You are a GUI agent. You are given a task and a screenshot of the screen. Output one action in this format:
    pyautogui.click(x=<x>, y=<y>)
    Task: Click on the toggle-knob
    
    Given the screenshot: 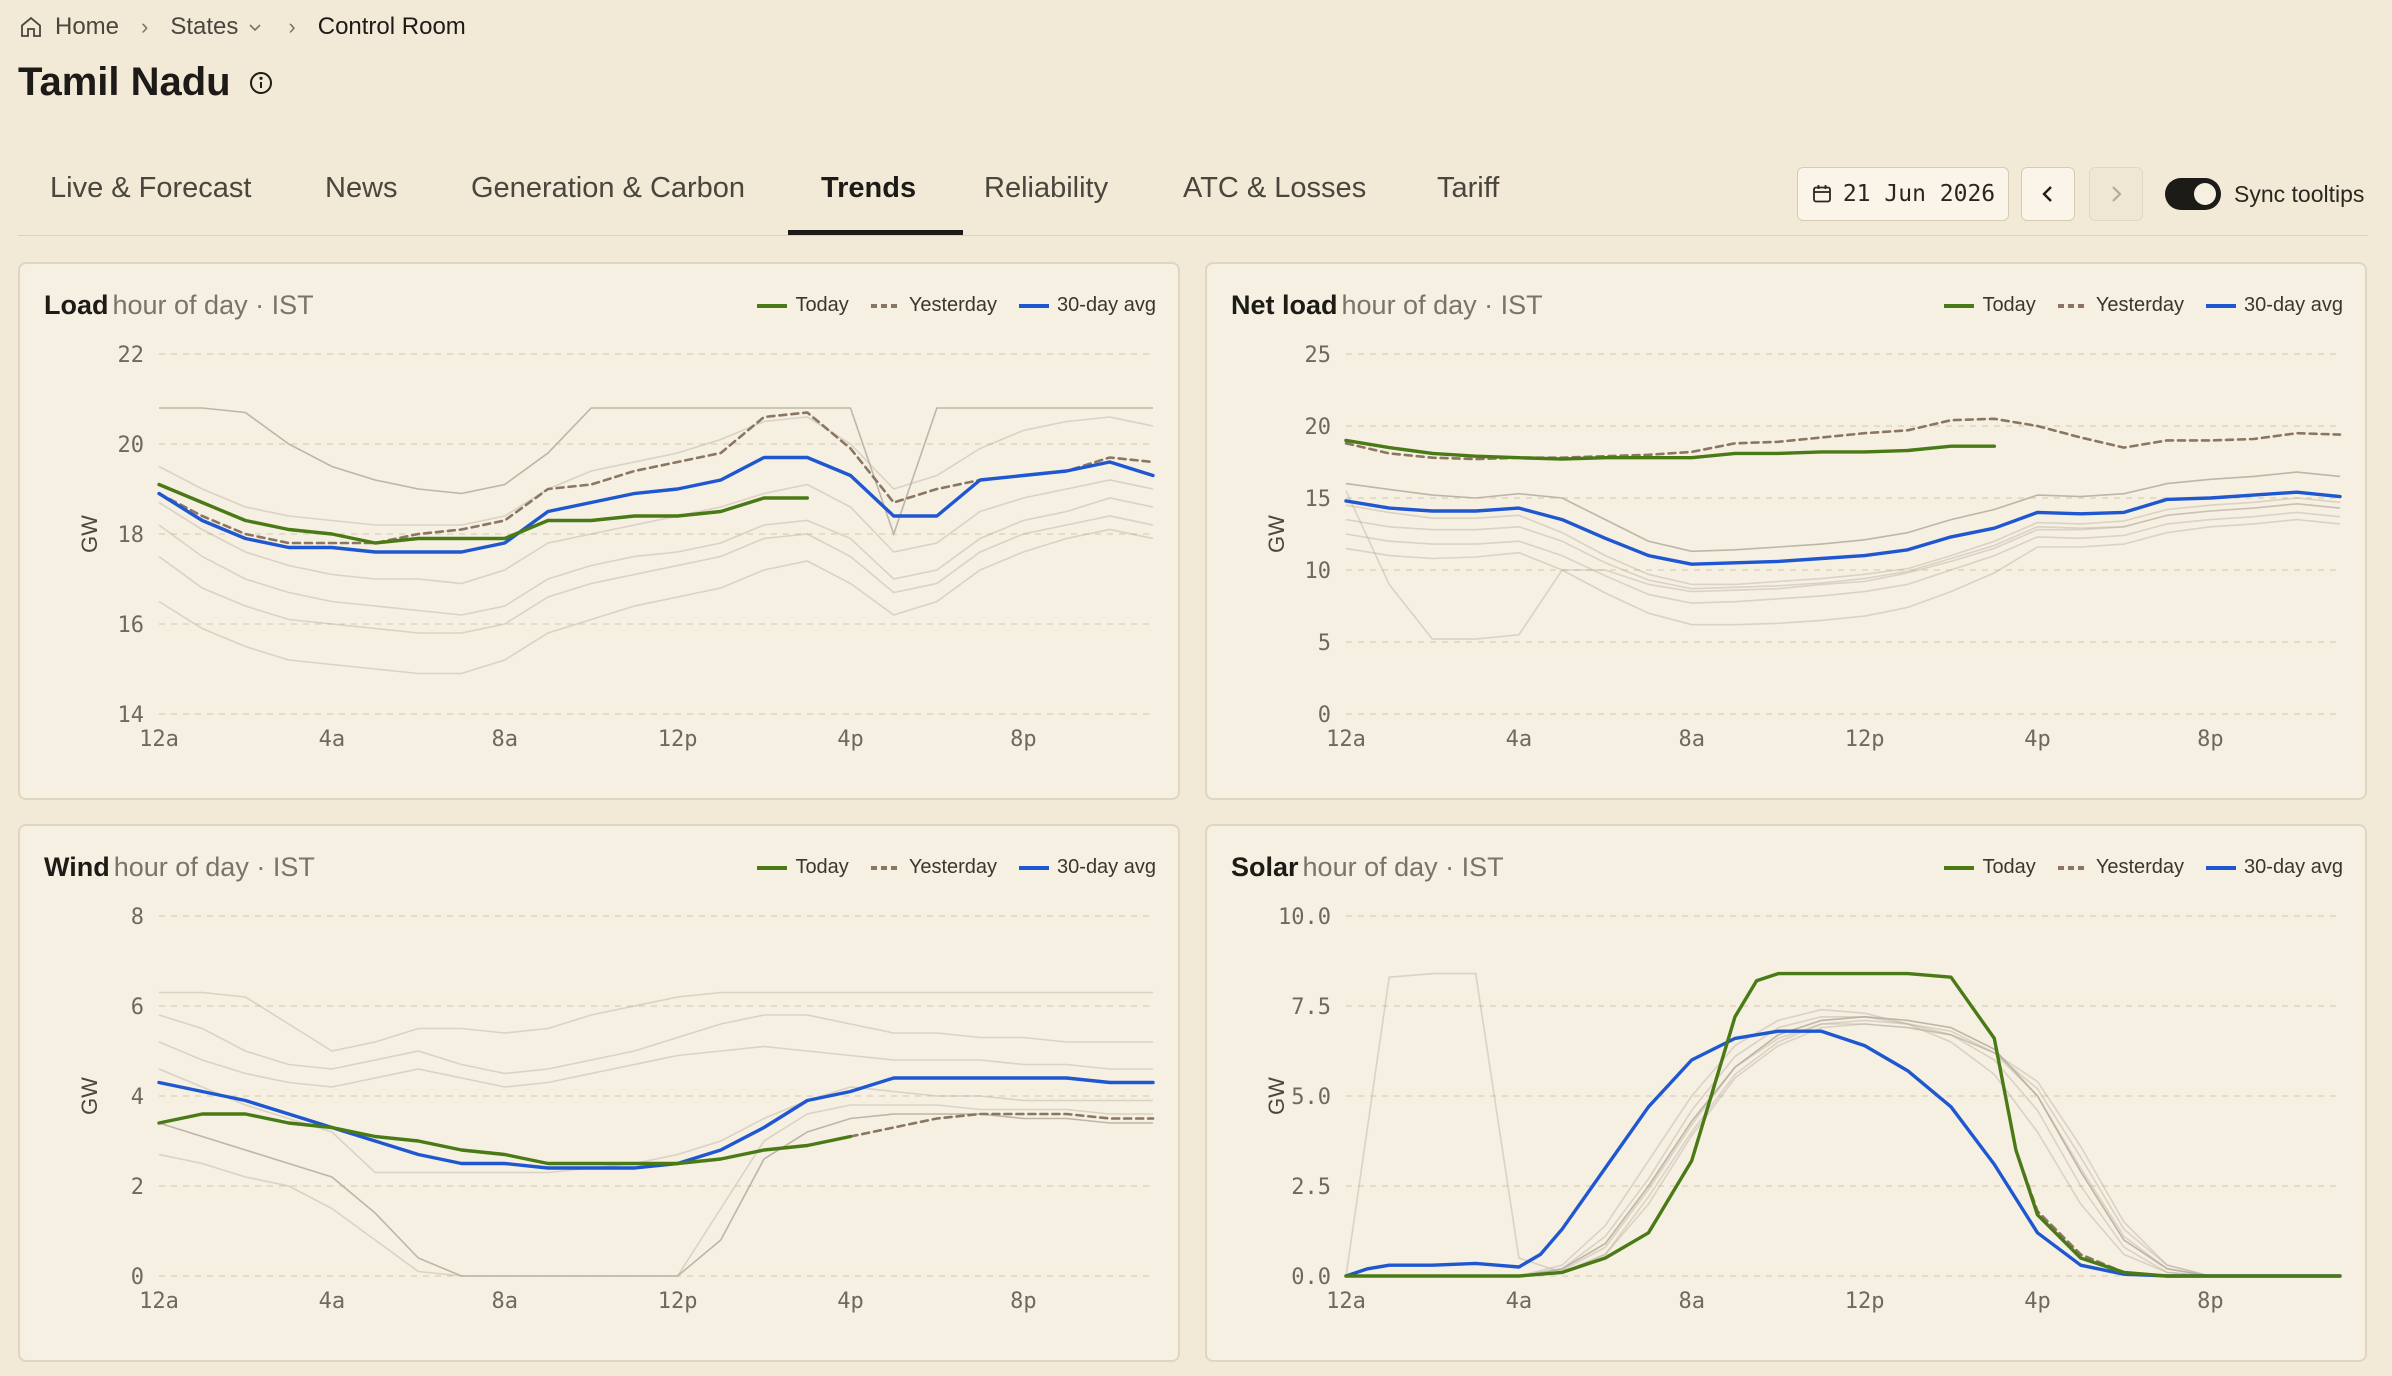 What is the action you would take?
    pyautogui.click(x=2205, y=194)
    